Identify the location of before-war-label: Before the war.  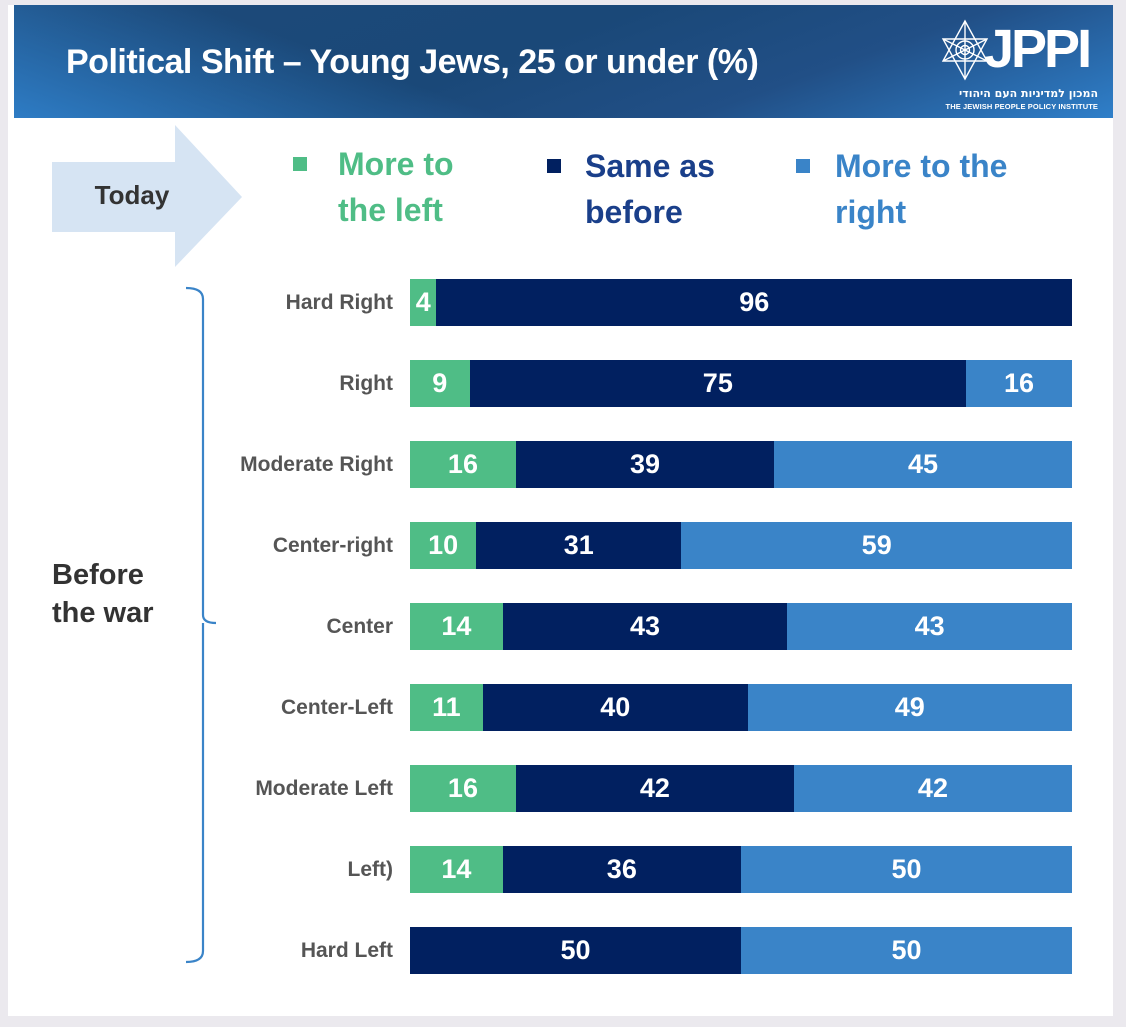
(103, 594).